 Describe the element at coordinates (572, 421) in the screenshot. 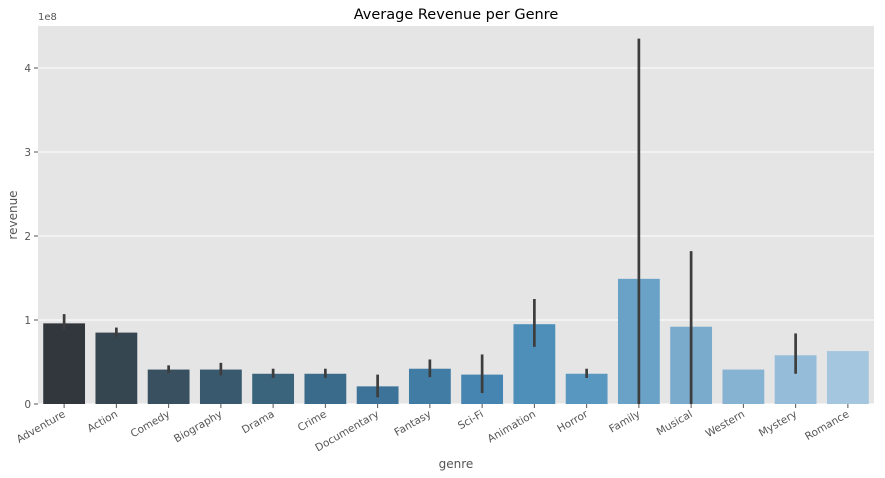

I see `x-tick-label: Horror` at that location.